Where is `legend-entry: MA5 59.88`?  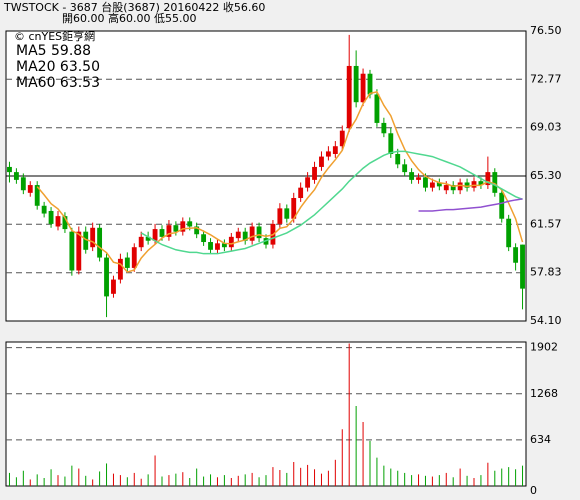 legend-entry: MA5 59.88 is located at coordinates (53, 51).